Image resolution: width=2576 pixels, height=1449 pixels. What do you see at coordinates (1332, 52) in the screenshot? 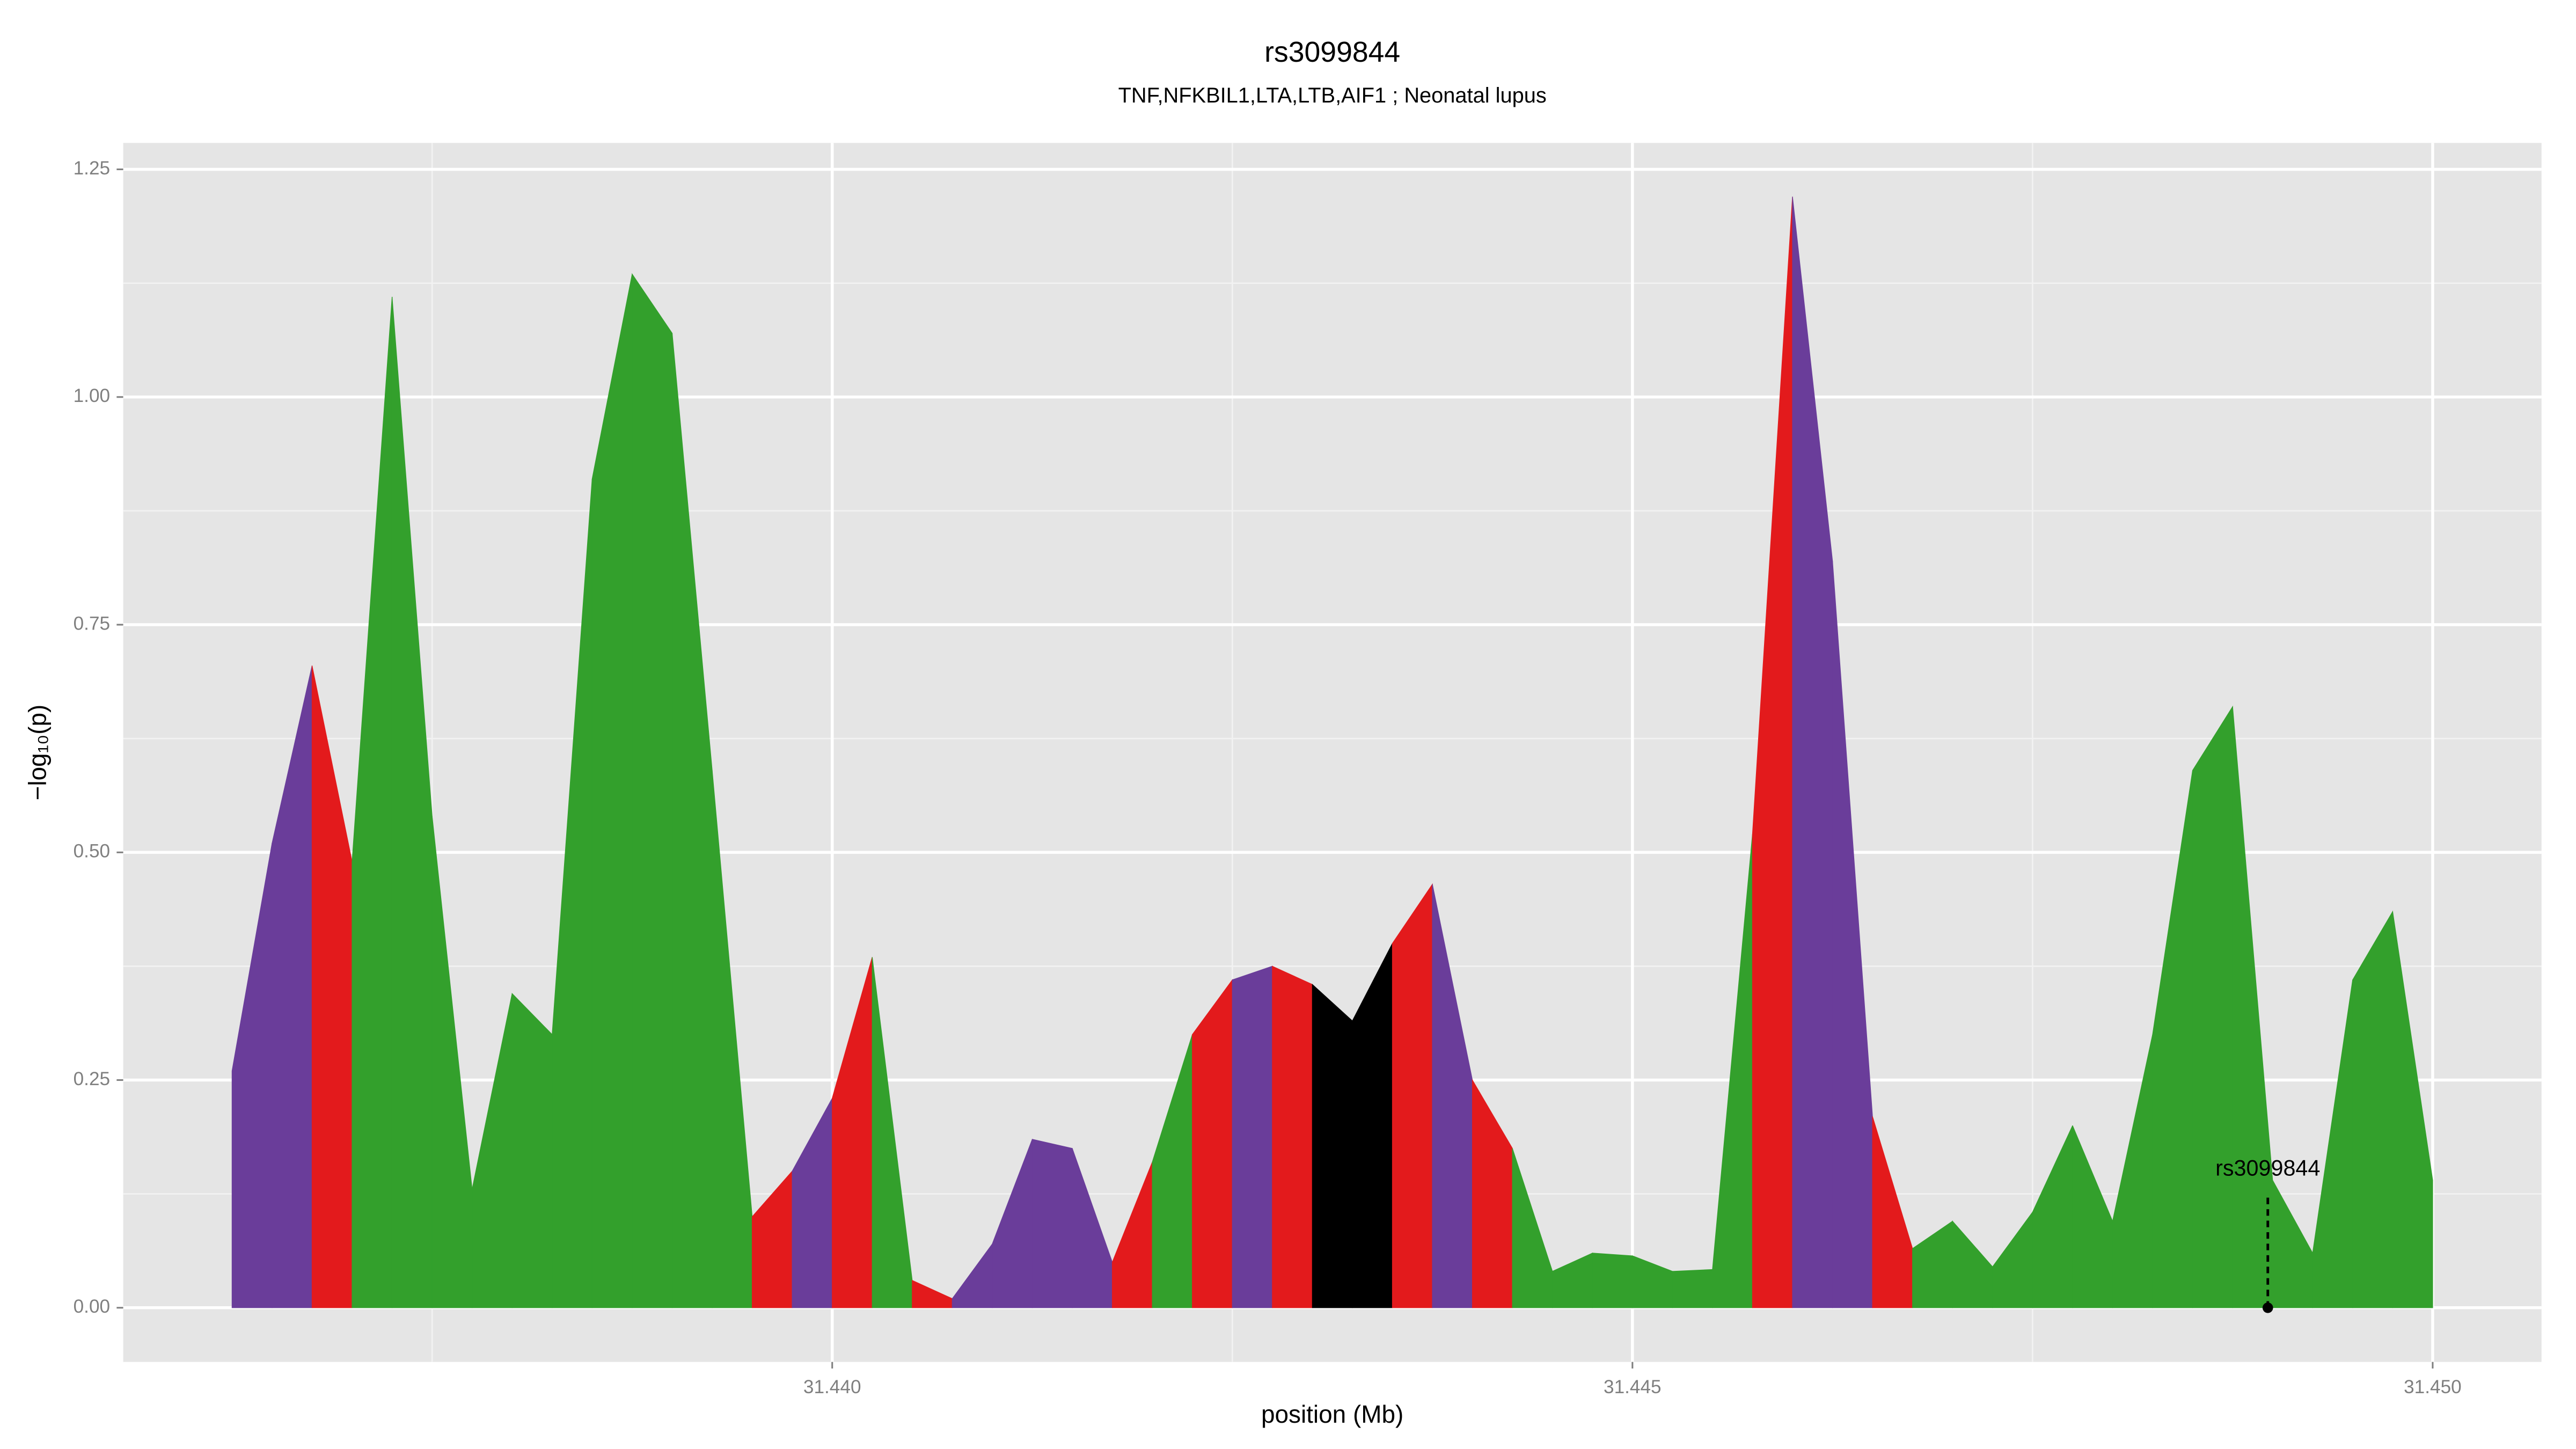
I see `chart-title: rs3099844` at bounding box center [1332, 52].